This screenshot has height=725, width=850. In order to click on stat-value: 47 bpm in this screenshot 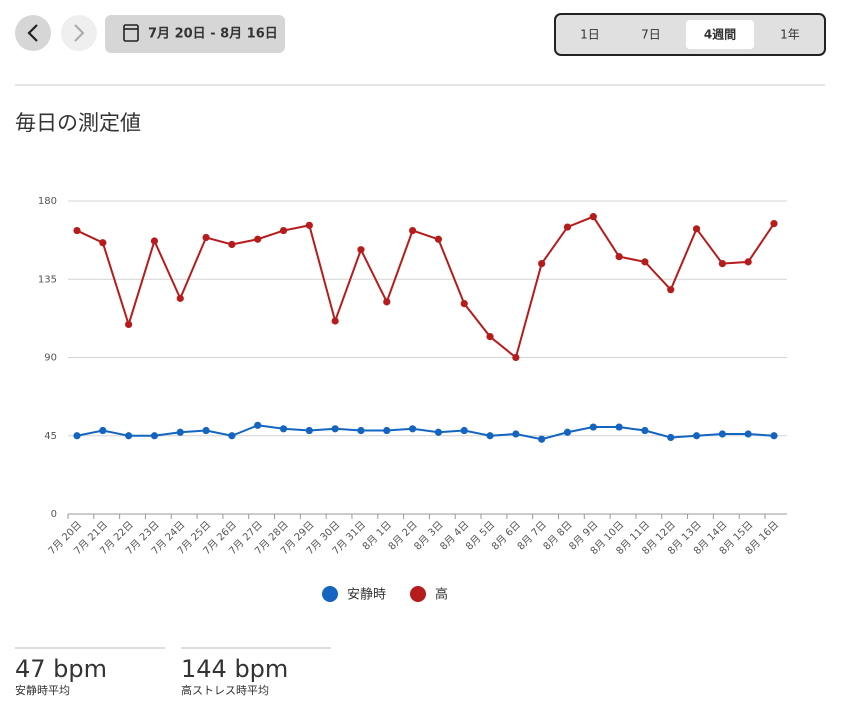, I will do `click(61, 669)`.